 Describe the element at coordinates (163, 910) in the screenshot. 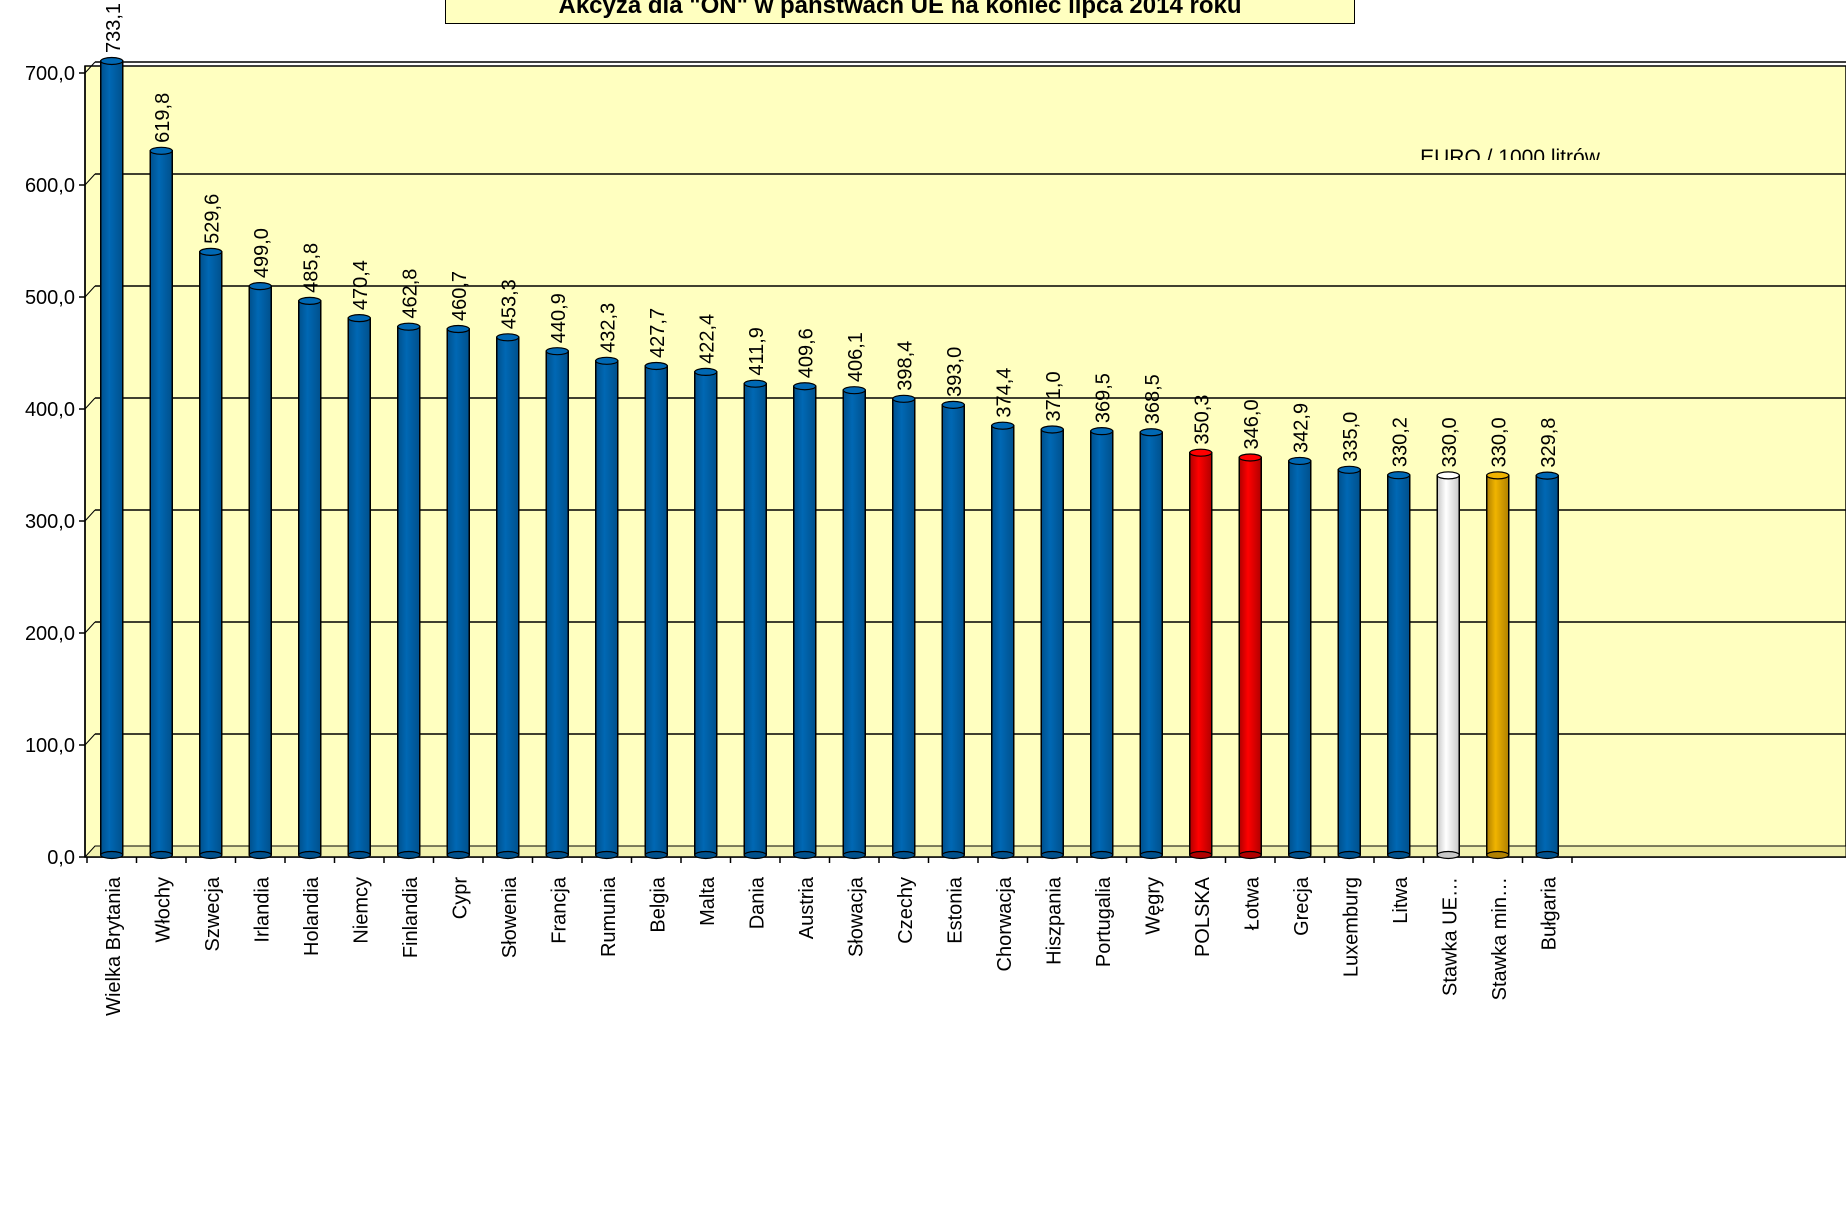

I see `x-tick-label: Włochy` at that location.